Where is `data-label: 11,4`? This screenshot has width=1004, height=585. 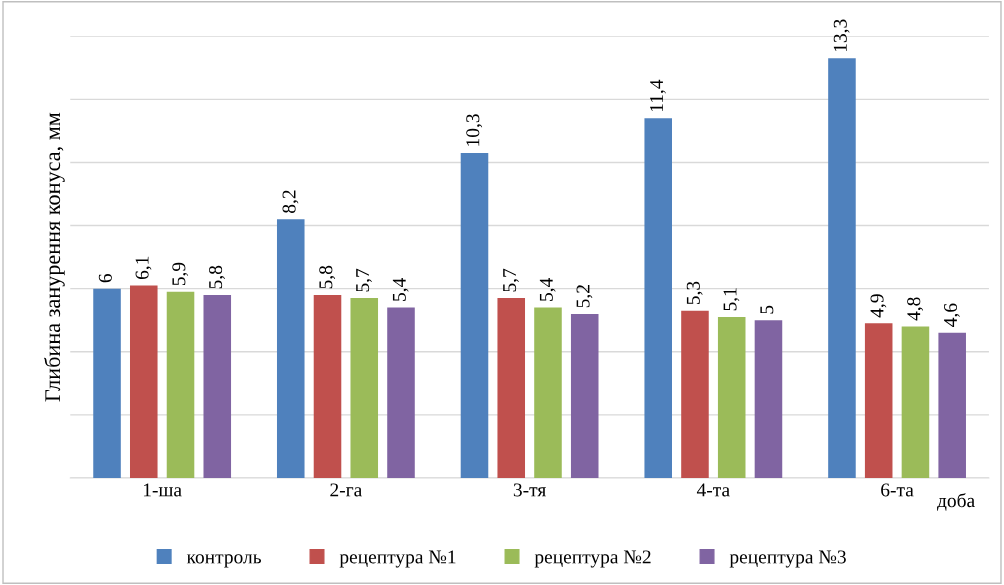
data-label: 11,4 is located at coordinates (658, 95).